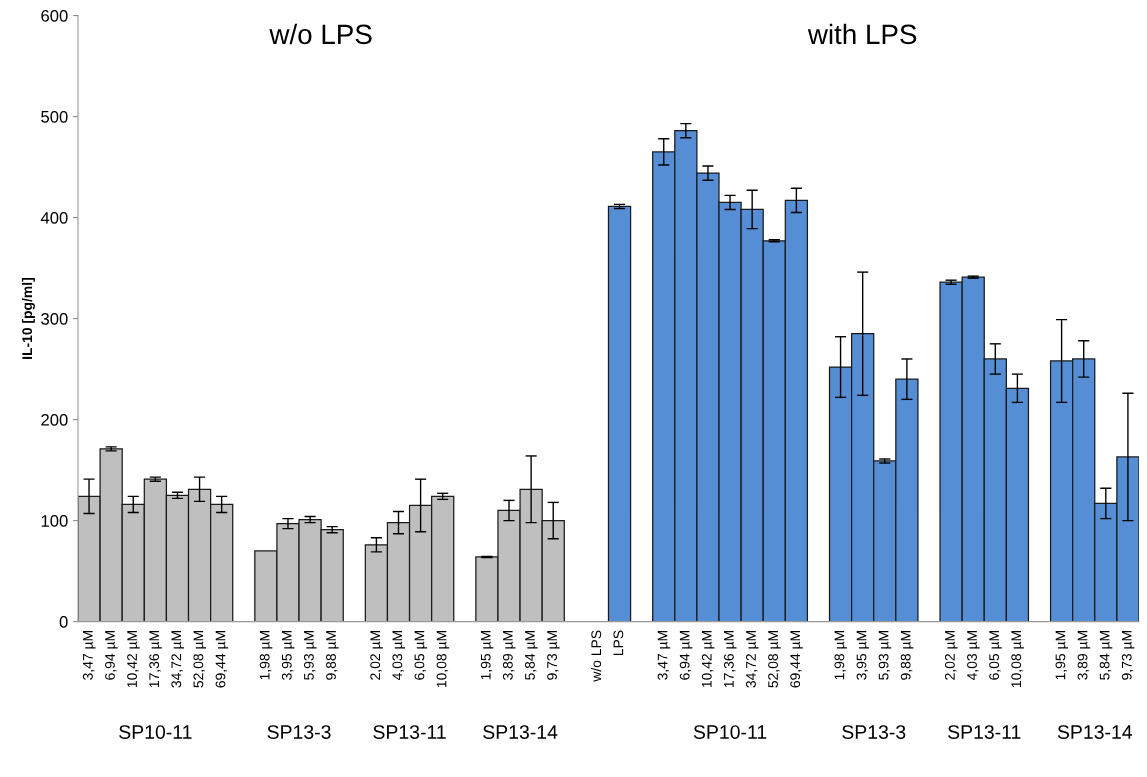  What do you see at coordinates (54, 15) in the screenshot?
I see `y-tick-label: 600` at bounding box center [54, 15].